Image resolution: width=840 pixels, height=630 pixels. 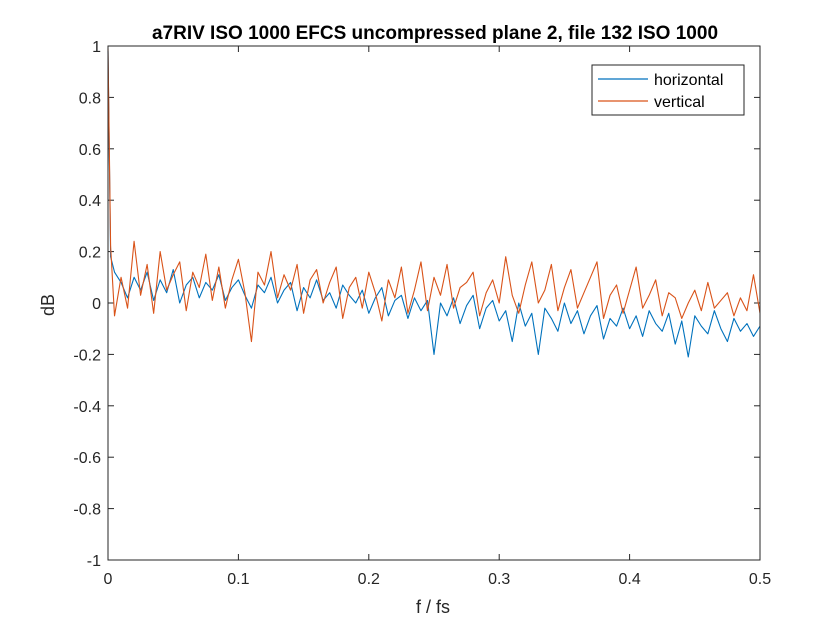 I want to click on y-axis-label: dB, so click(x=48, y=305).